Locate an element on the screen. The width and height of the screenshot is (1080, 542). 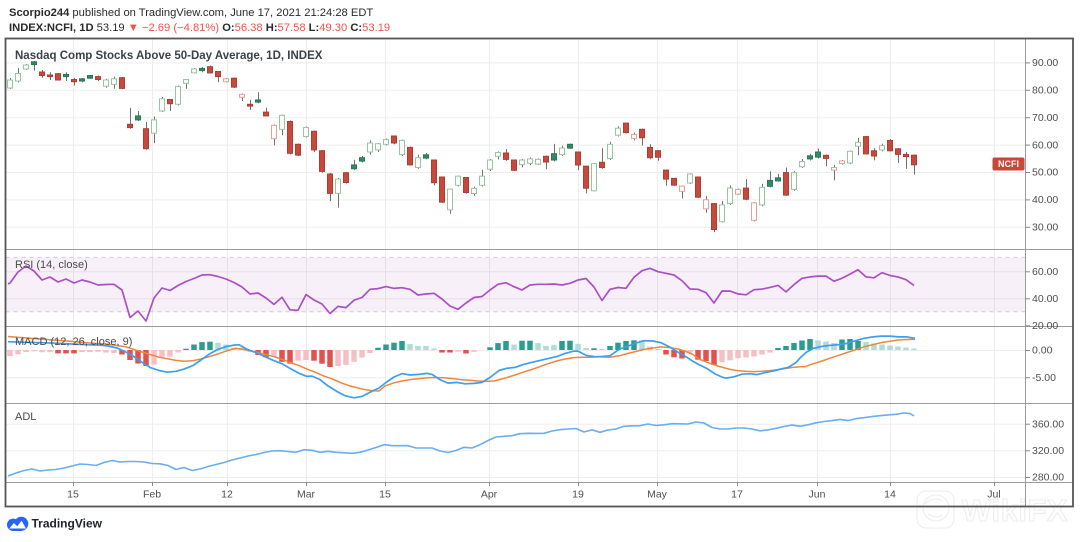
svg-text: 50.00 is located at coordinates (1045, 173).